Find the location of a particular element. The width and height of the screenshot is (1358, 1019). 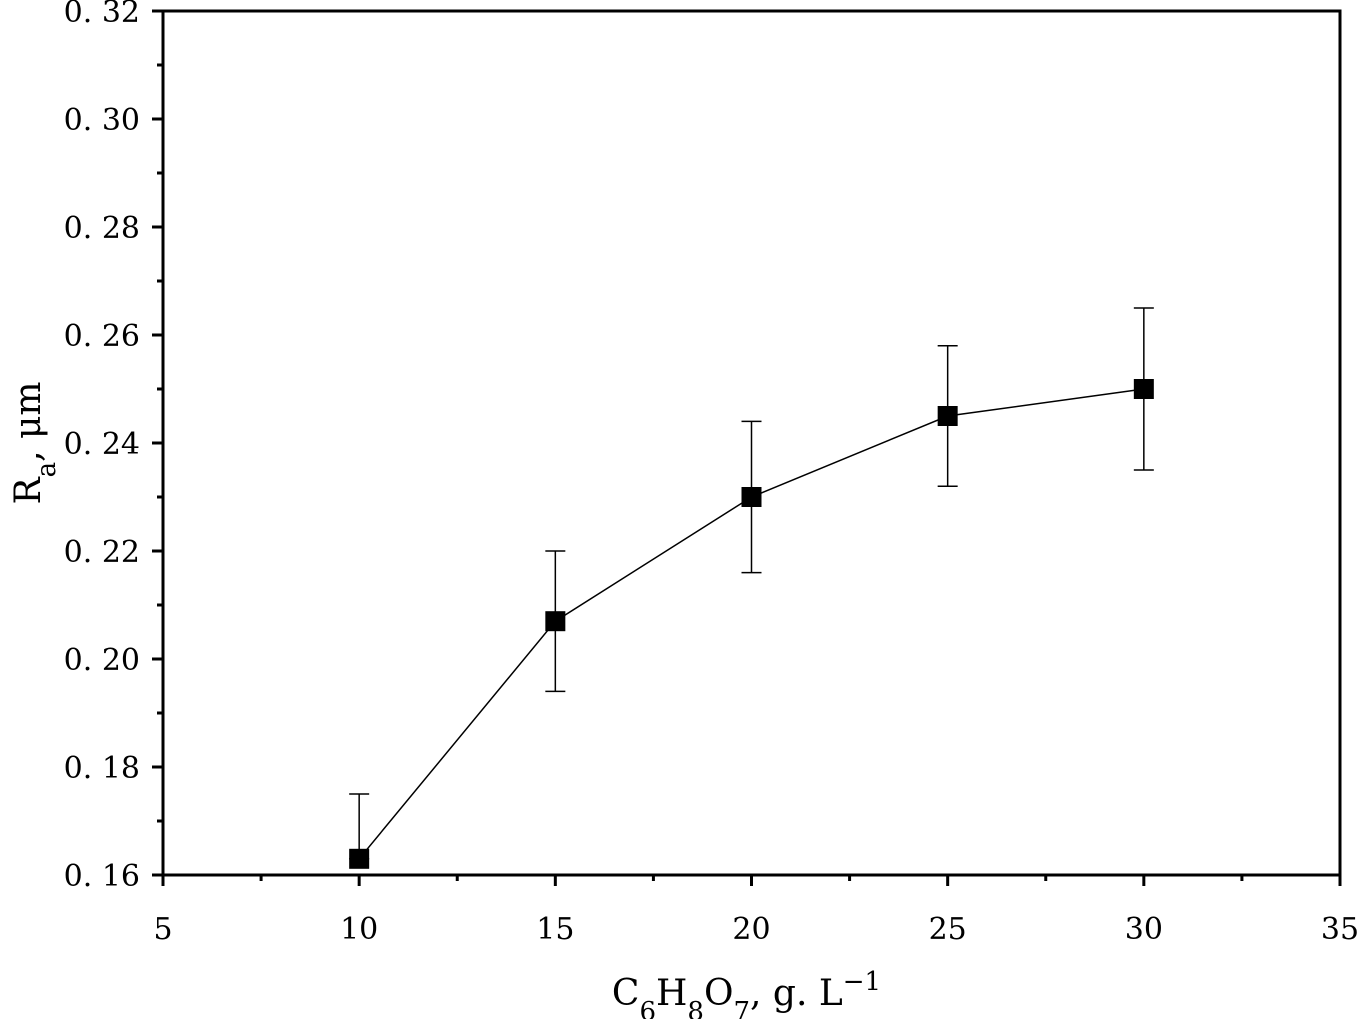

y-tick-label: 0. 20 is located at coordinates (102, 660).